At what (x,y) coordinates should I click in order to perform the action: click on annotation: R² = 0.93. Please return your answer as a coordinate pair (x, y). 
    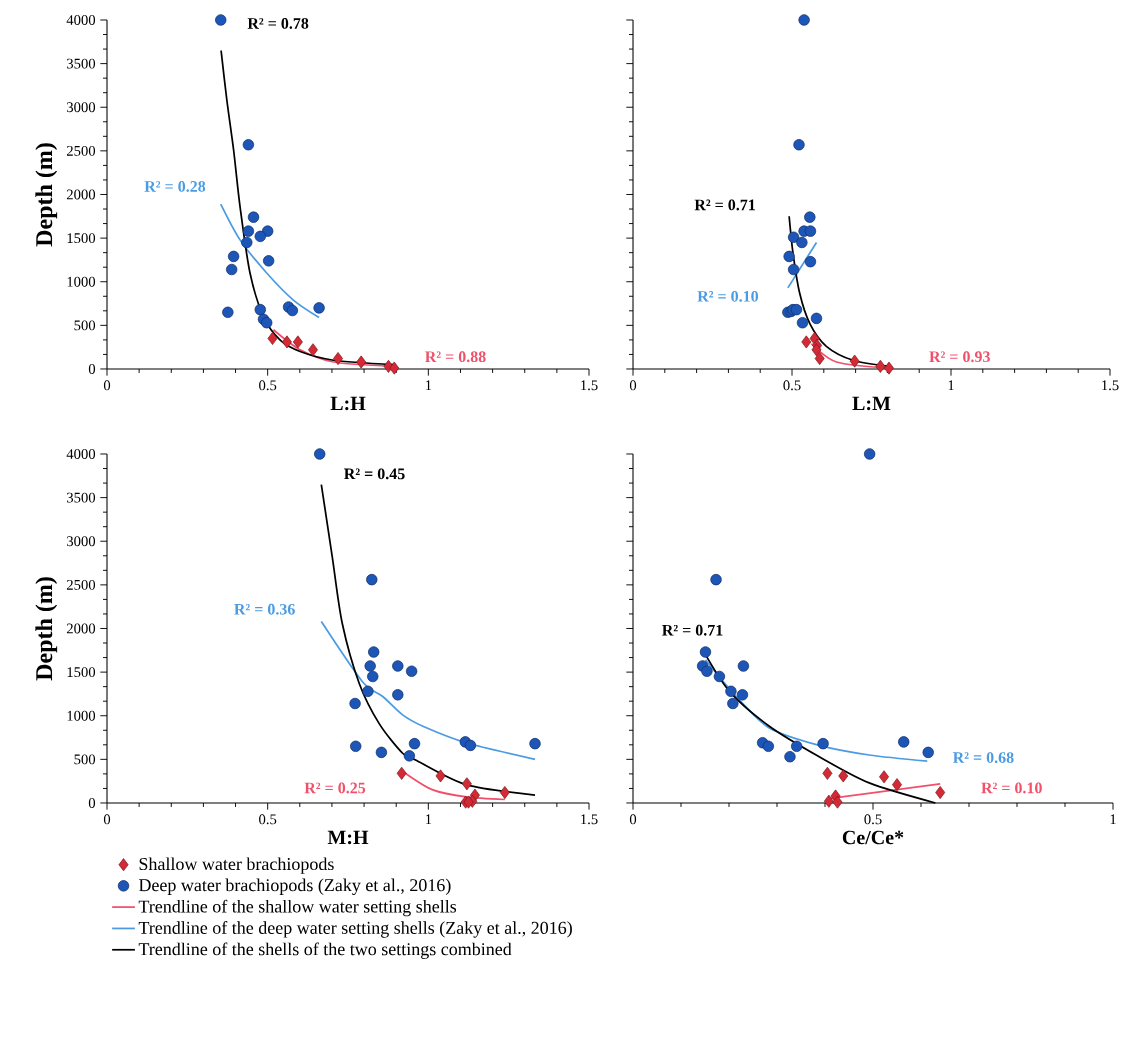
    Looking at the image, I should click on (959, 357).